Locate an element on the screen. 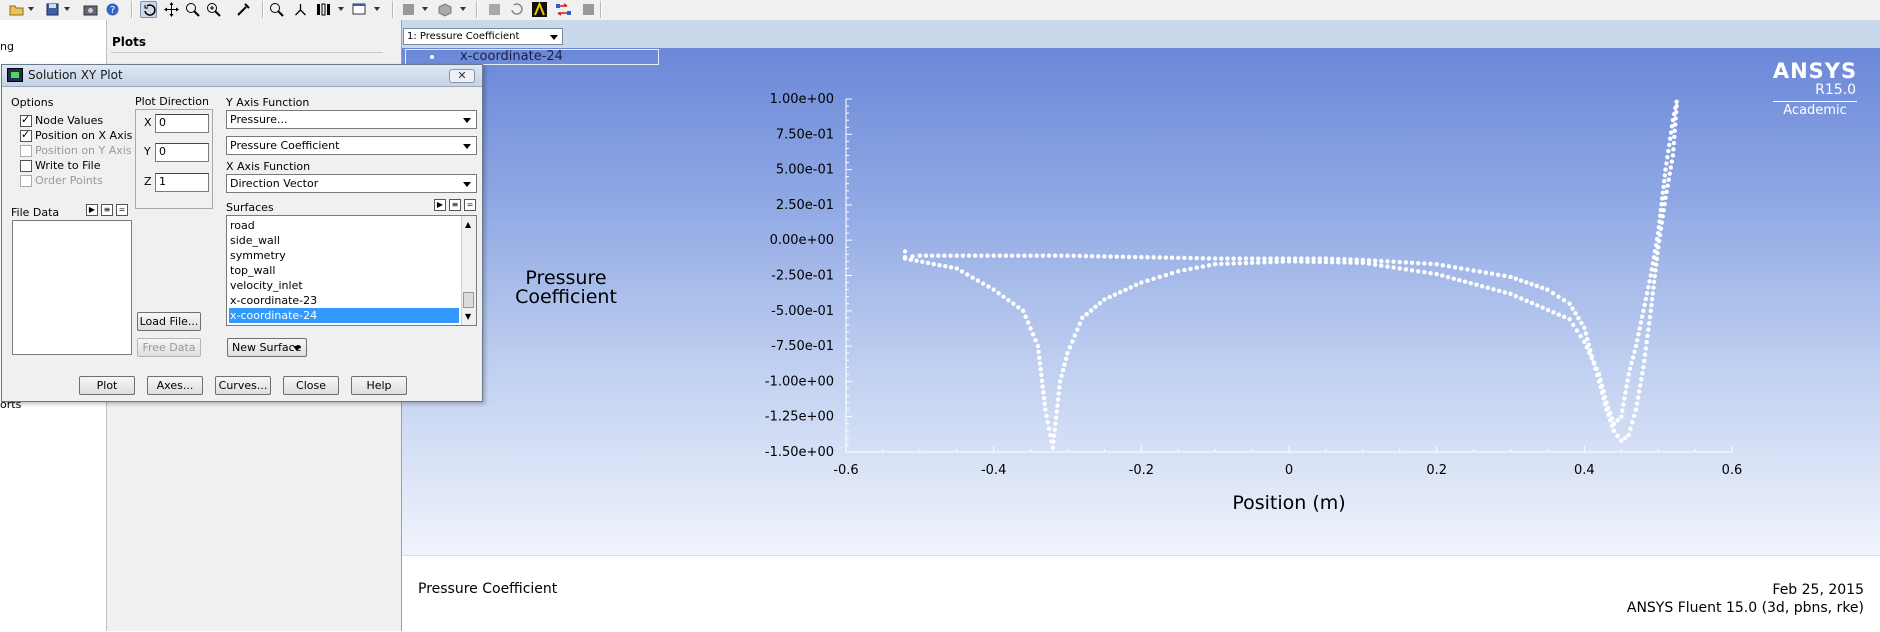 Image resolution: width=1880 pixels, height=632 pixels. close-icon: ✕ is located at coordinates (462, 76).